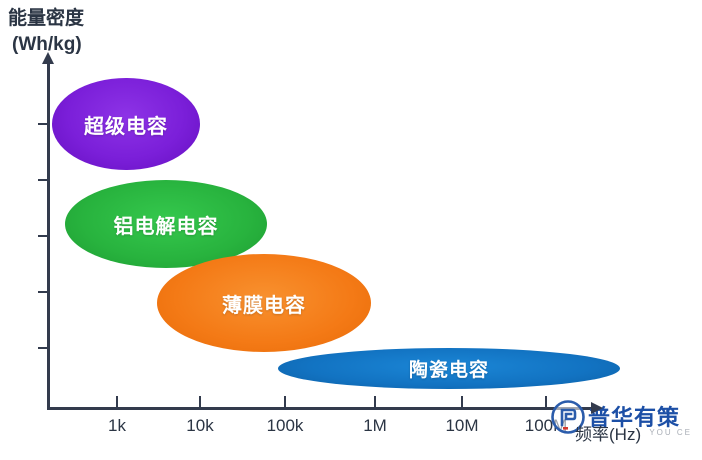 The image size is (702, 460). Describe the element at coordinates (46, 18) in the screenshot. I see `y-axis-title-line1: 能量密度` at that location.